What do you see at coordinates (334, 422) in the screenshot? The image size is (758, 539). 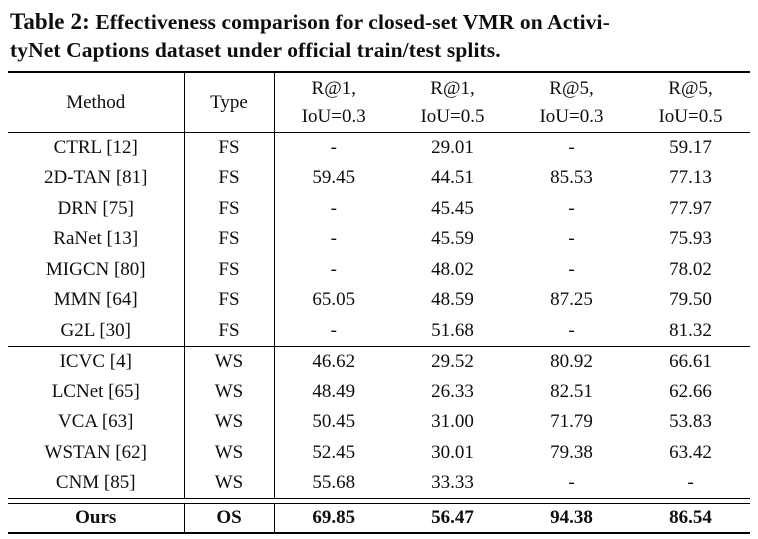 I see `value-cell: 50.45` at bounding box center [334, 422].